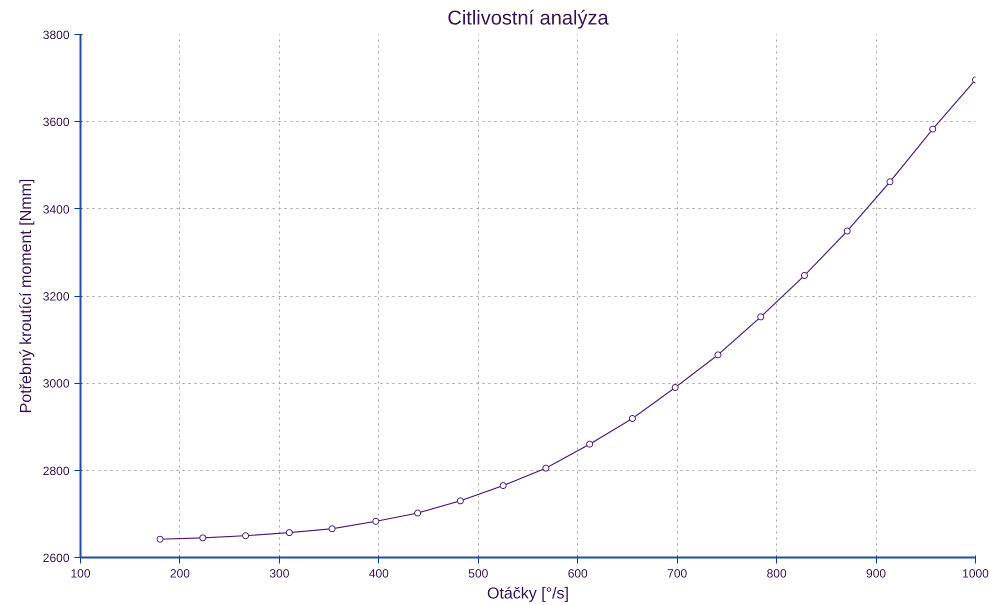 Image resolution: width=990 pixels, height=605 pixels. What do you see at coordinates (776, 573) in the screenshot?
I see `x-tick-label: 800` at bounding box center [776, 573].